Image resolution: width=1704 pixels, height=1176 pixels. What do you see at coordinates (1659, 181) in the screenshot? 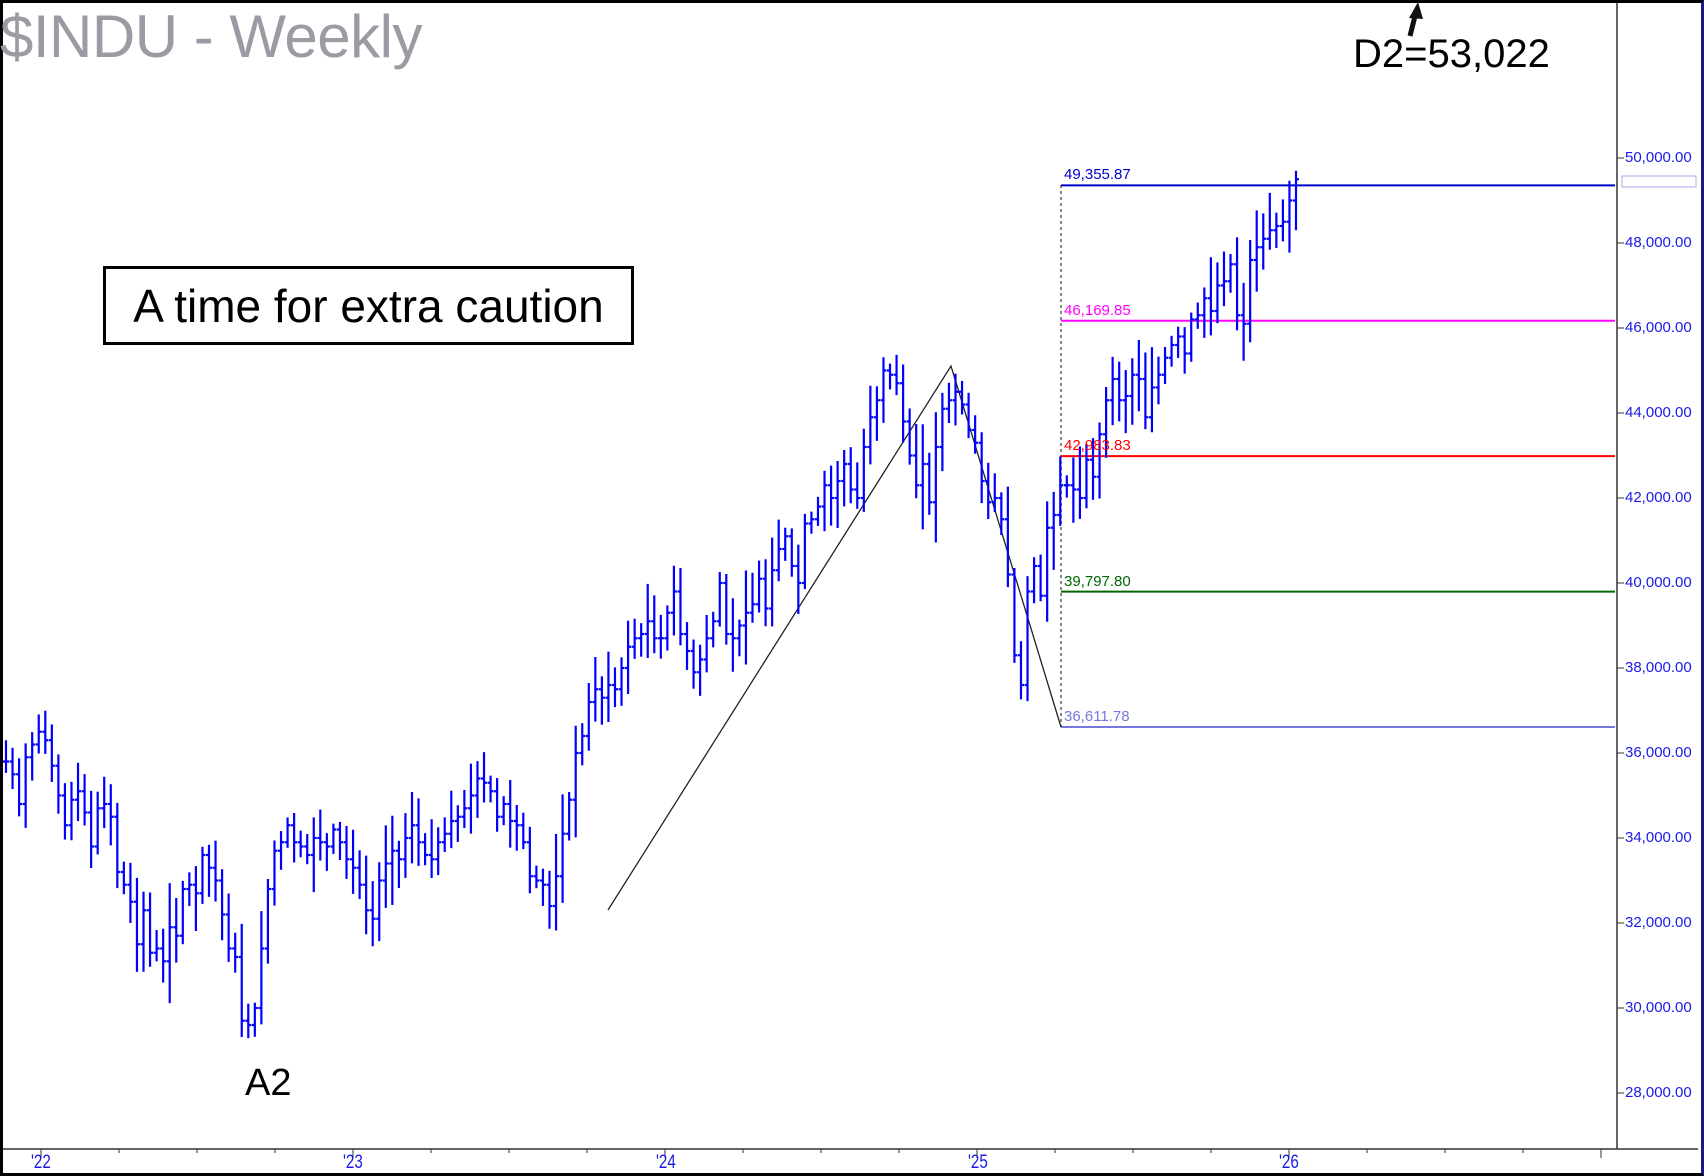
I see `last-price-marker` at bounding box center [1659, 181].